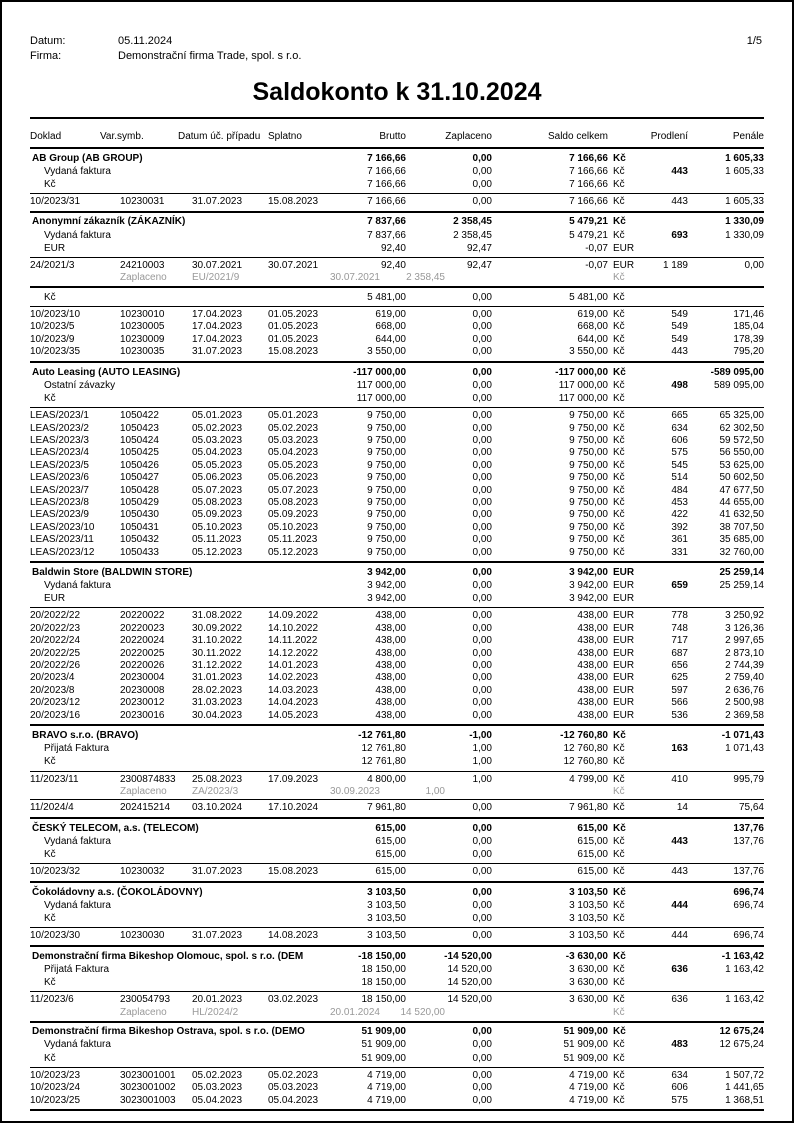 The image size is (794, 1123). What do you see at coordinates (592, 842) in the screenshot?
I see `cell-saldo: 615,00` at bounding box center [592, 842].